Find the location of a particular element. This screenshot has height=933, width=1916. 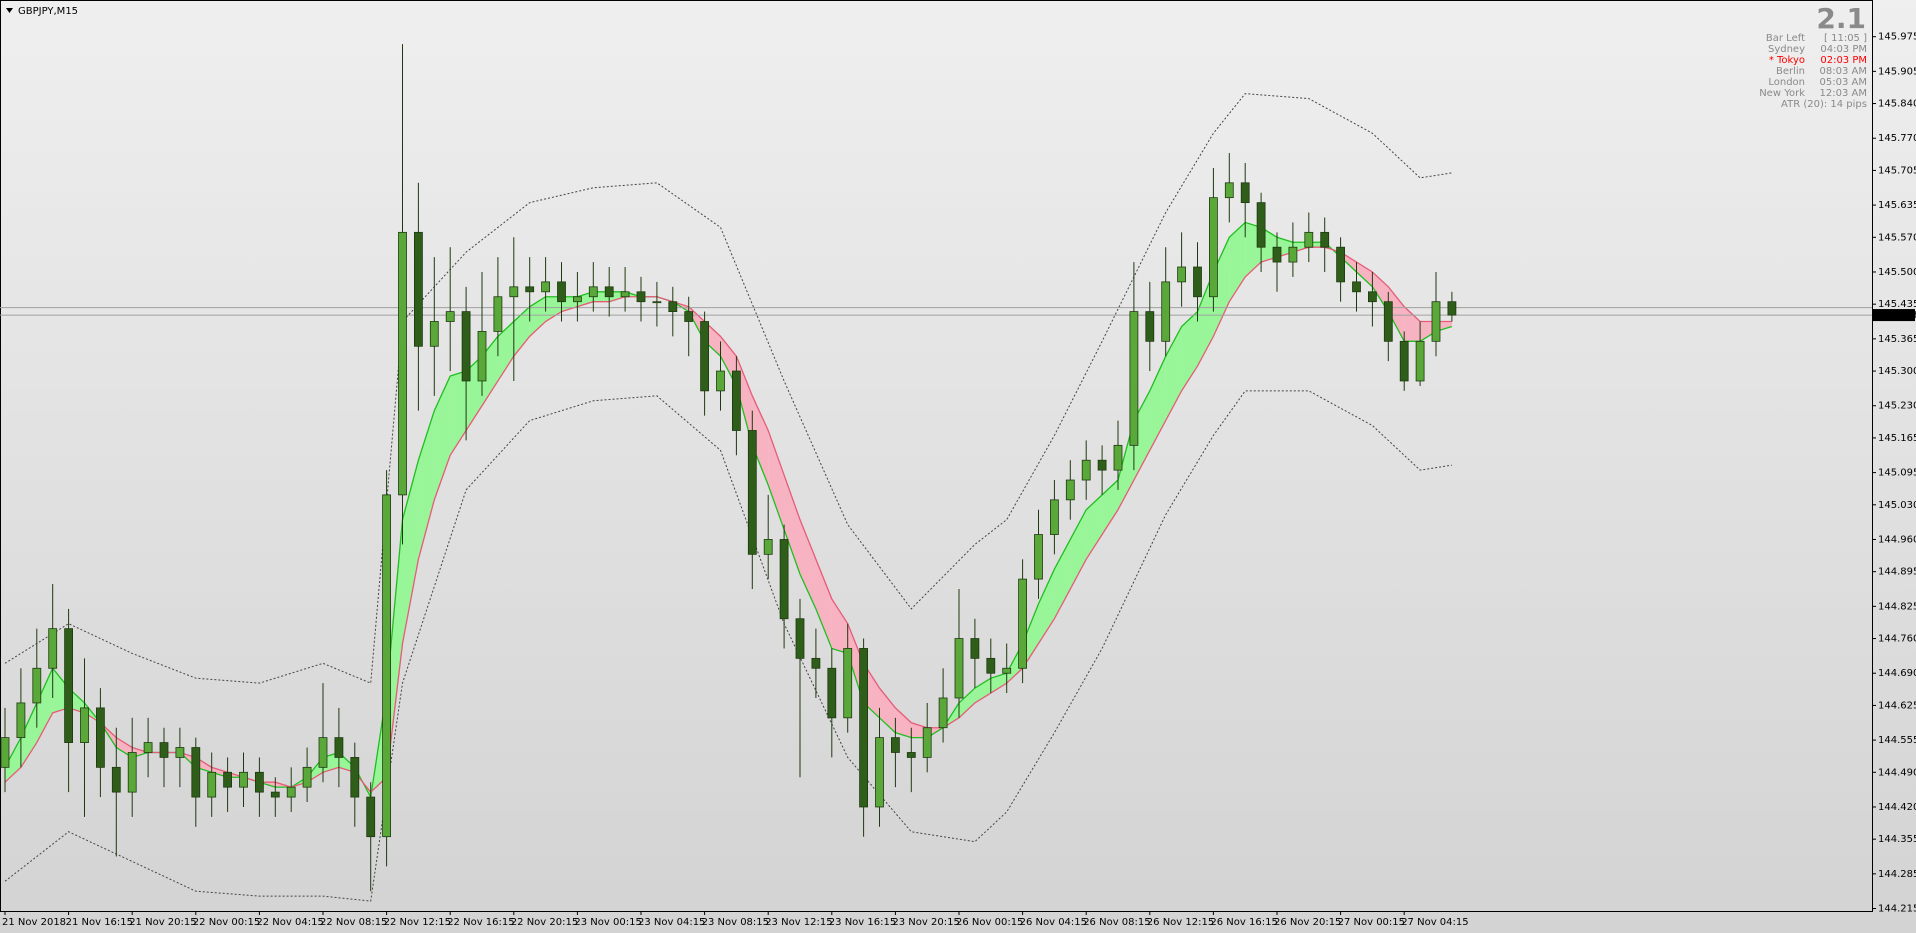

y-tick-label: 144.490 is located at coordinates (1897, 772).